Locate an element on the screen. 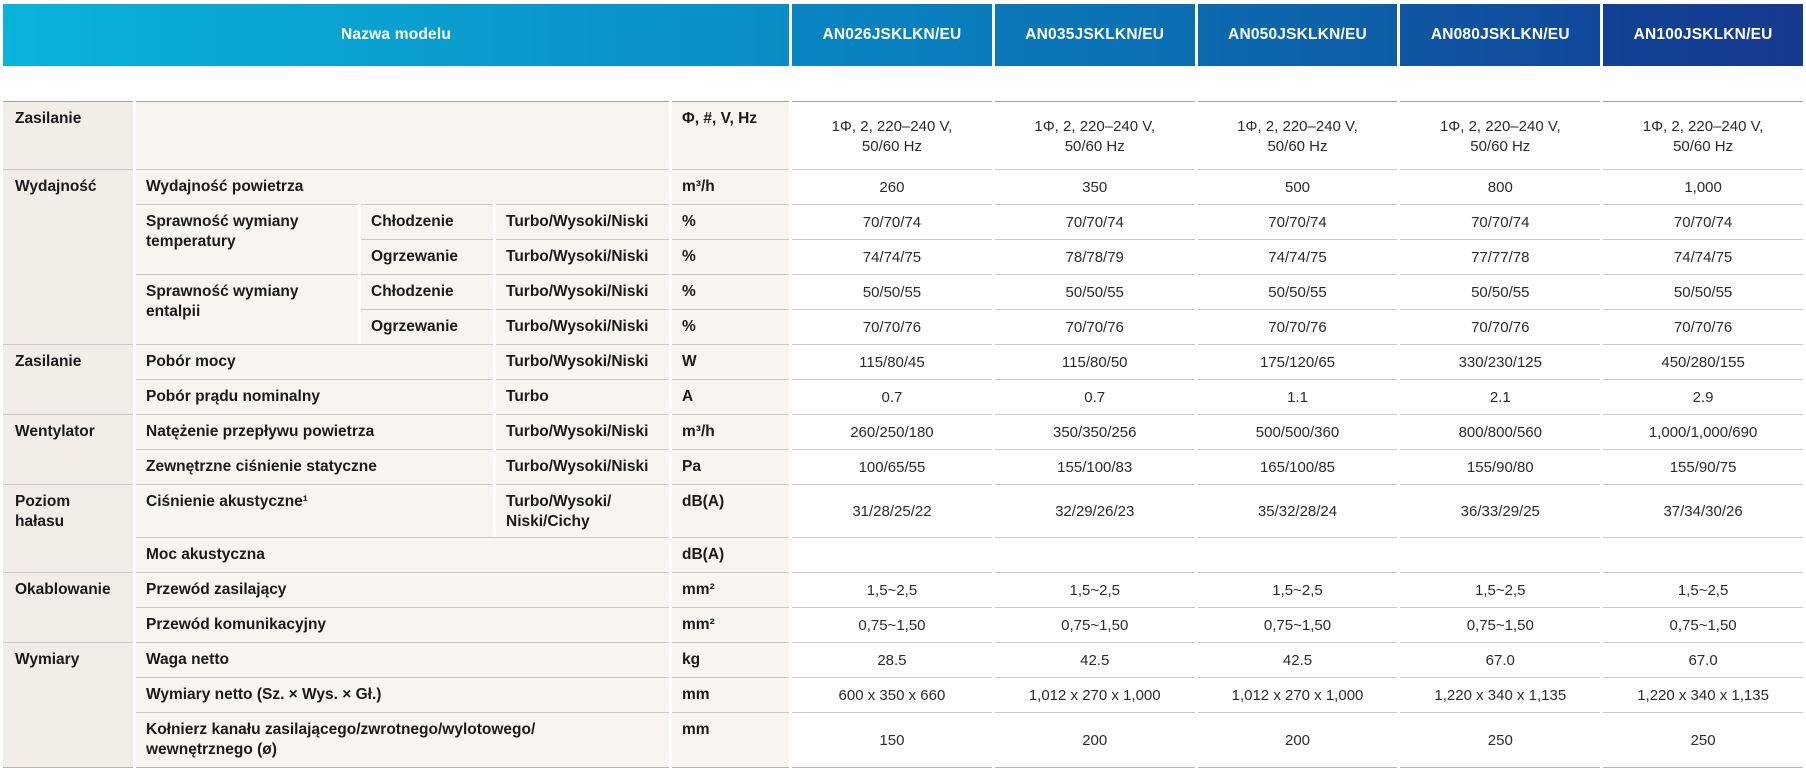 The image size is (1806, 768). category-cell: Poziom hałasu is located at coordinates (68, 528).